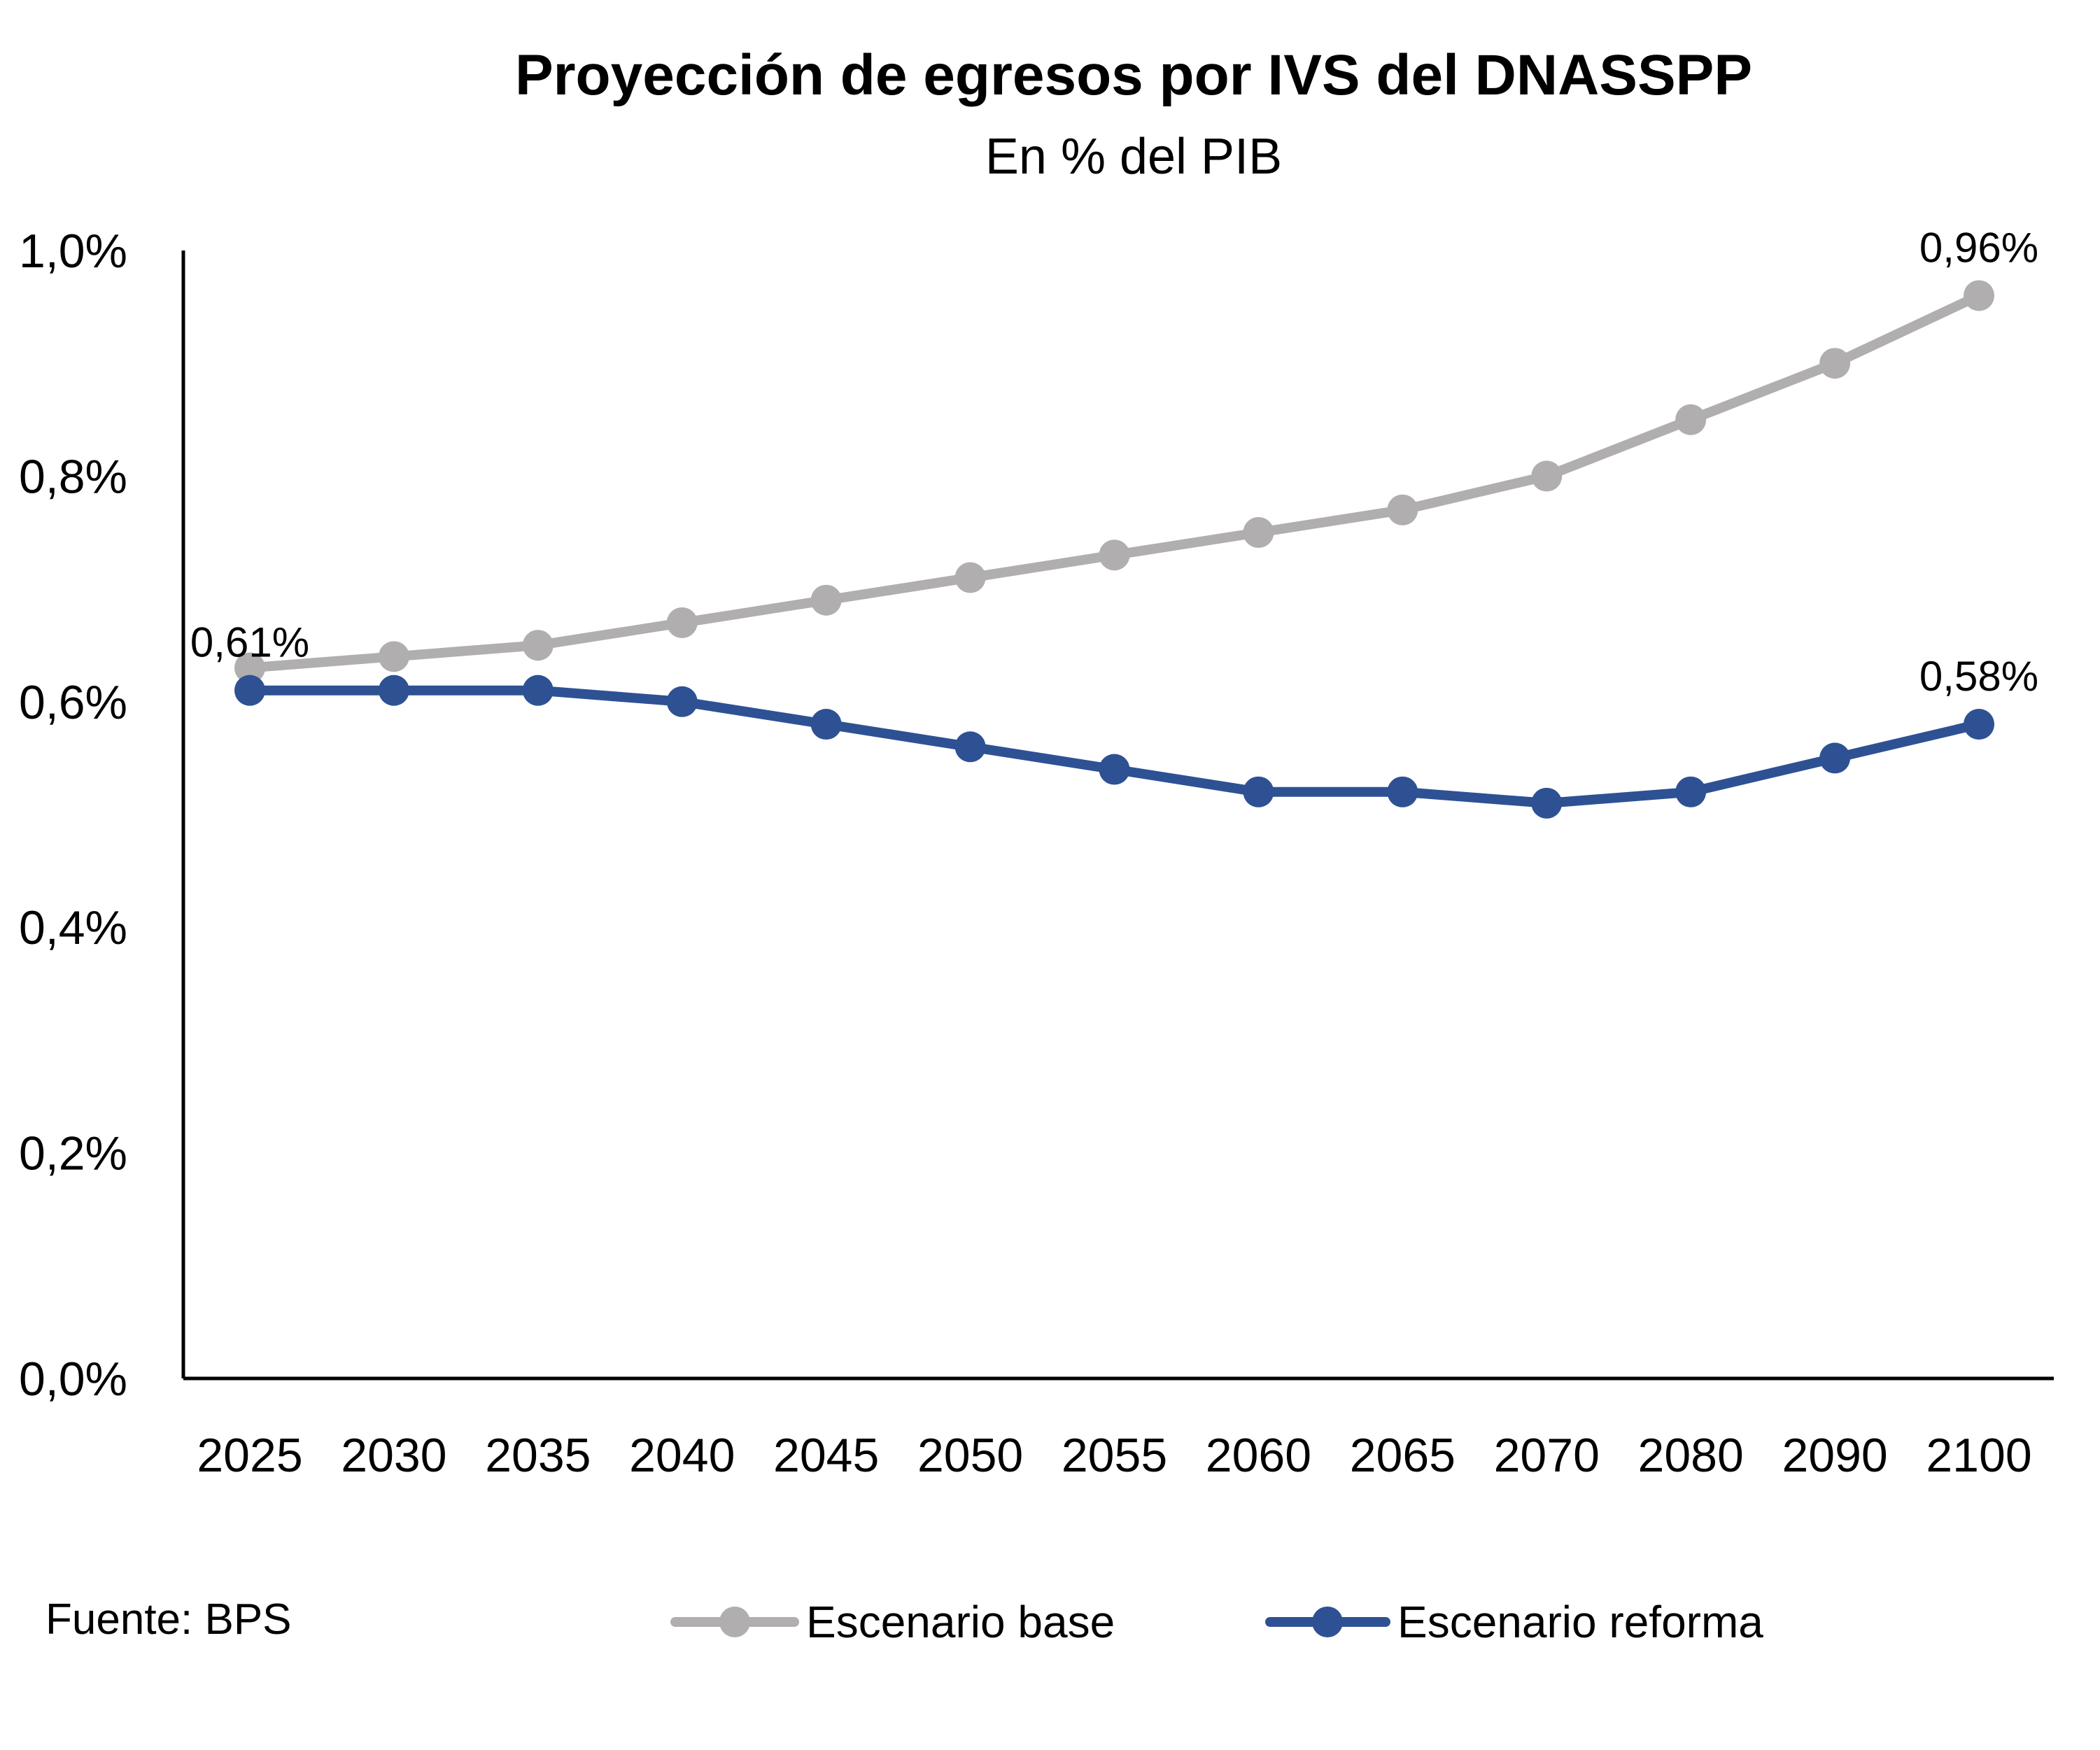 The image size is (2100, 1750). I want to click on y-tick-label: 0,6%, so click(73, 702).